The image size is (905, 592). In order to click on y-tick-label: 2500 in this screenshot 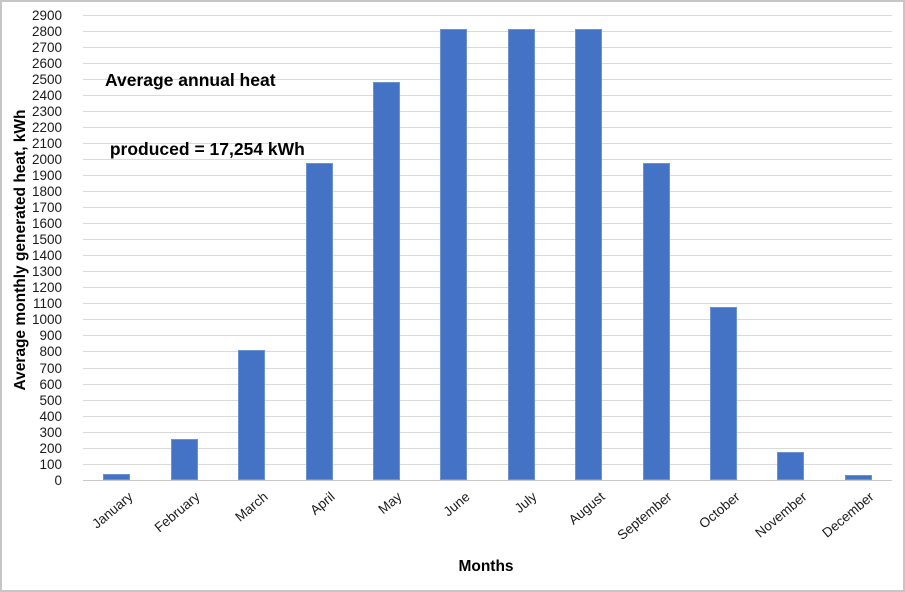, I will do `click(46, 80)`.